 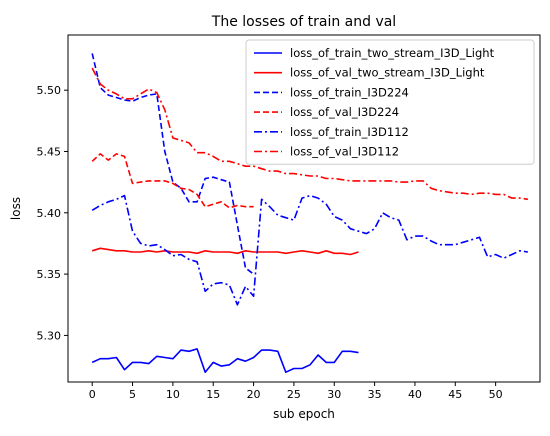 I want to click on x-tick-label: 45, so click(x=455, y=394).